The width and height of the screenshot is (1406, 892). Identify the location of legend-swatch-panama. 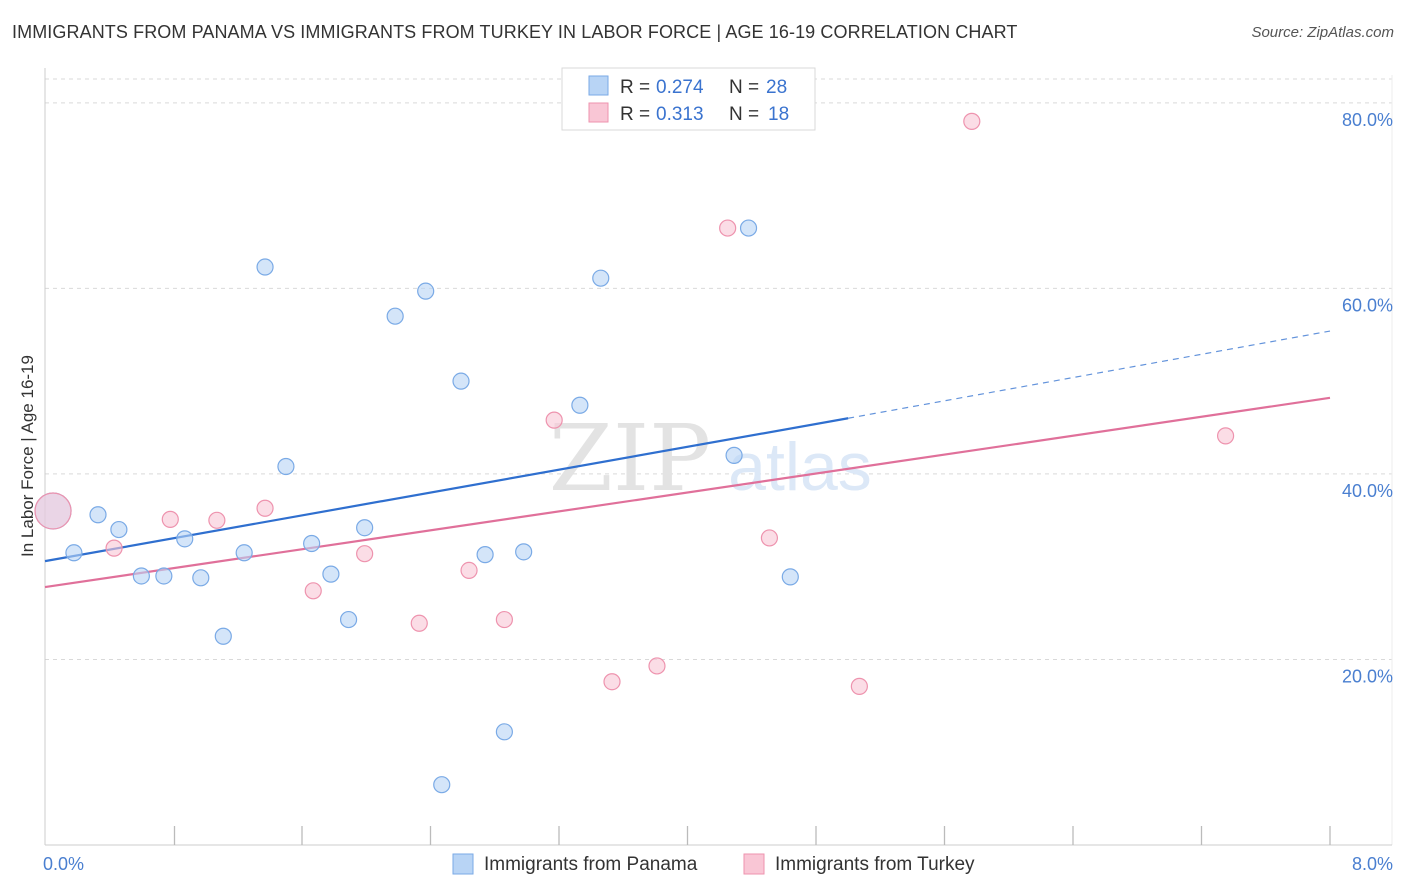
(598, 85).